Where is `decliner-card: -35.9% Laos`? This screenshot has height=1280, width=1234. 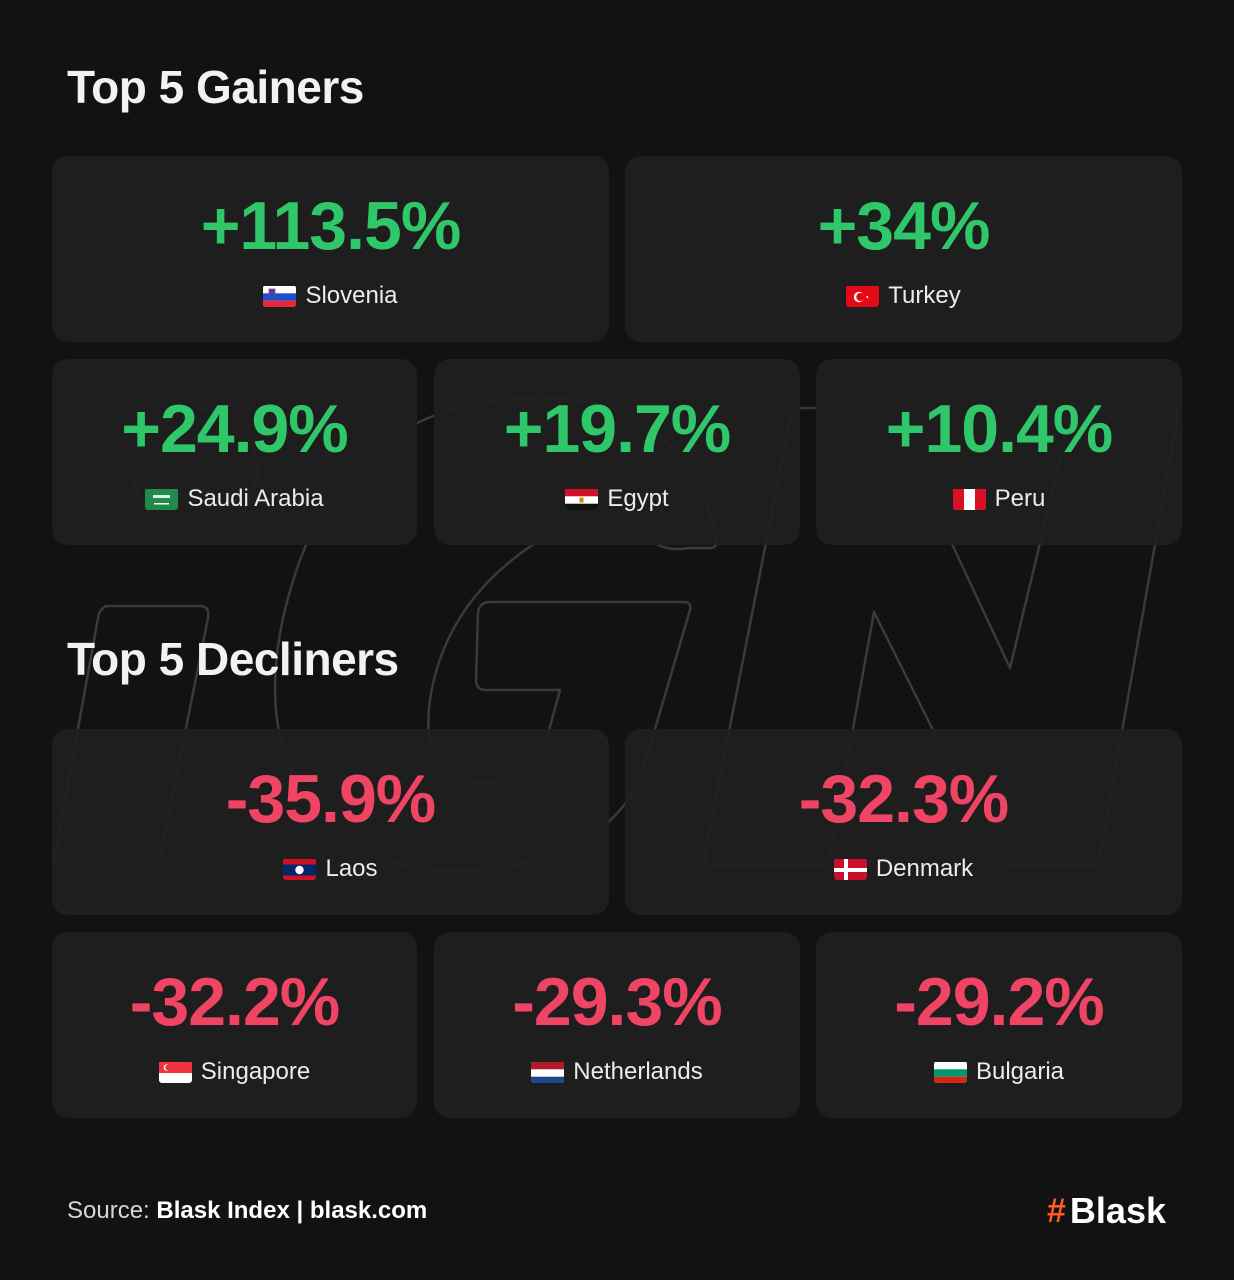 decliner-card: -35.9% Laos is located at coordinates (330, 822).